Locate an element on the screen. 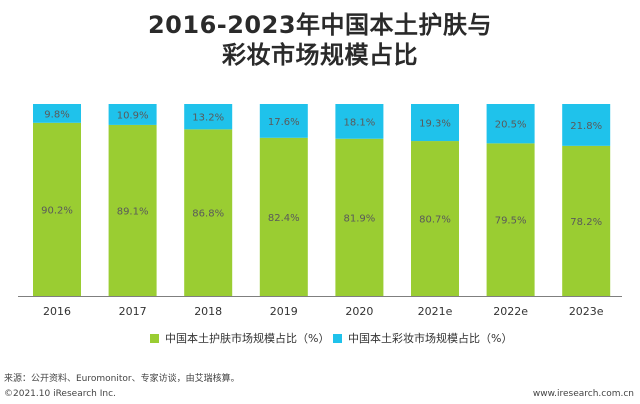 This screenshot has height=404, width=640. data-label-skincare-2016: 90.2% is located at coordinates (57, 210).